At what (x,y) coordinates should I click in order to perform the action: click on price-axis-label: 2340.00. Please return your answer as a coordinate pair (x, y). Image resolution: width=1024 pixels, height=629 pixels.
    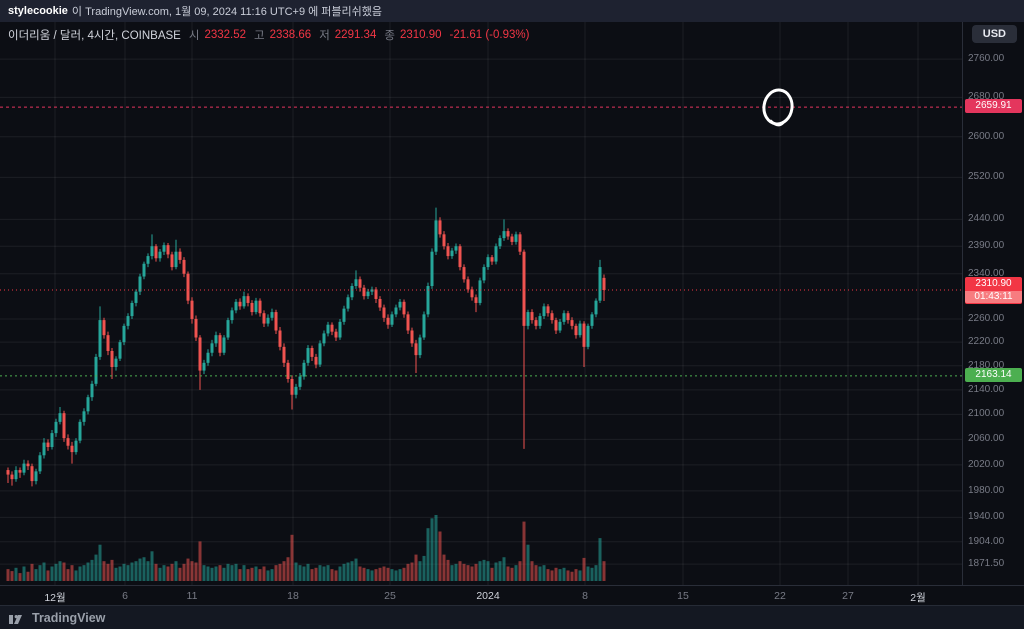
    Looking at the image, I should click on (986, 273).